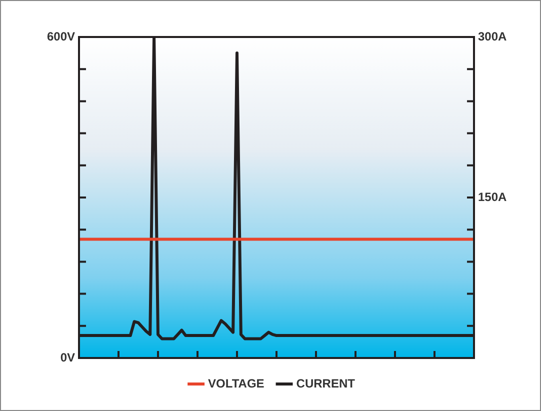 The width and height of the screenshot is (541, 411). What do you see at coordinates (236, 383) in the screenshot?
I see `legend-label: VOLTAGE` at bounding box center [236, 383].